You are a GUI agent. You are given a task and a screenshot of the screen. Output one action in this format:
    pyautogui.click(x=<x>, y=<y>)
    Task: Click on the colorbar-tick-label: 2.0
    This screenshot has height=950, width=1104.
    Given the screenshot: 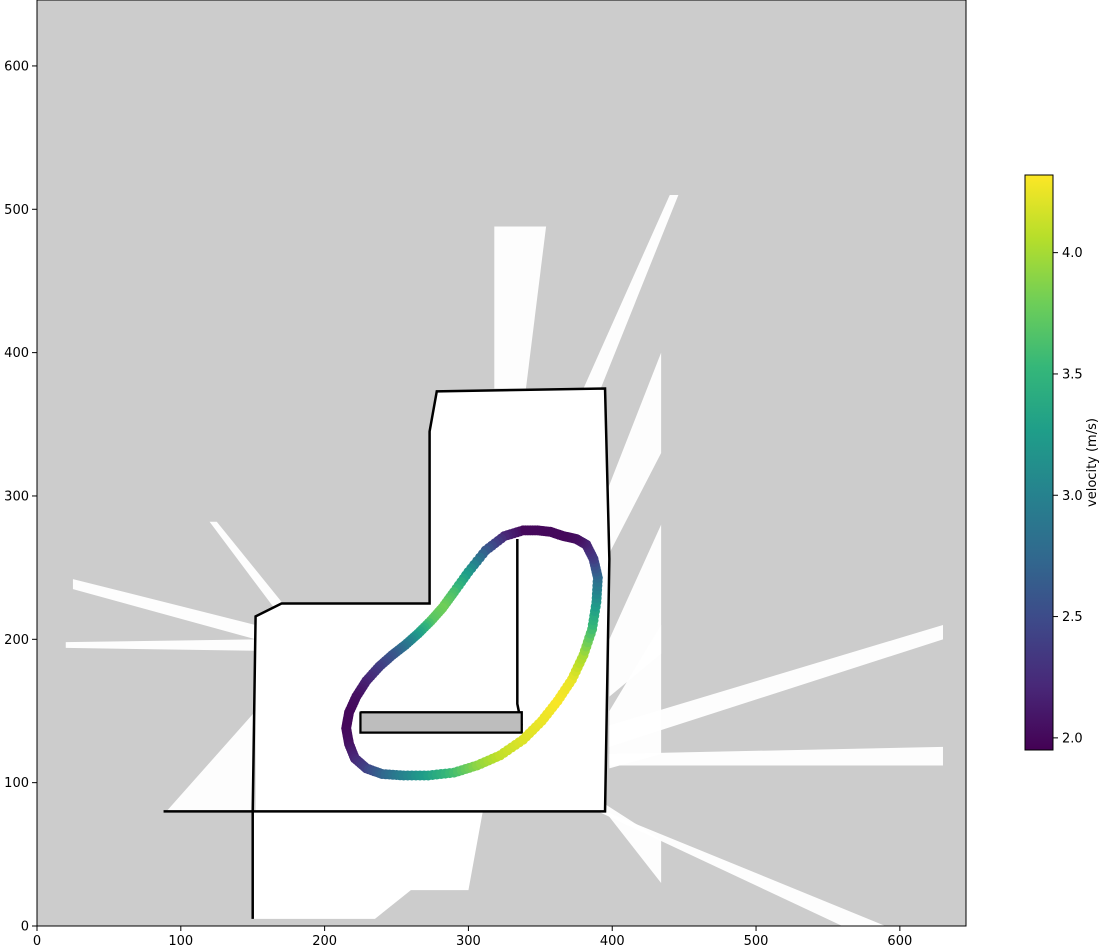 What is the action you would take?
    pyautogui.click(x=1072, y=738)
    